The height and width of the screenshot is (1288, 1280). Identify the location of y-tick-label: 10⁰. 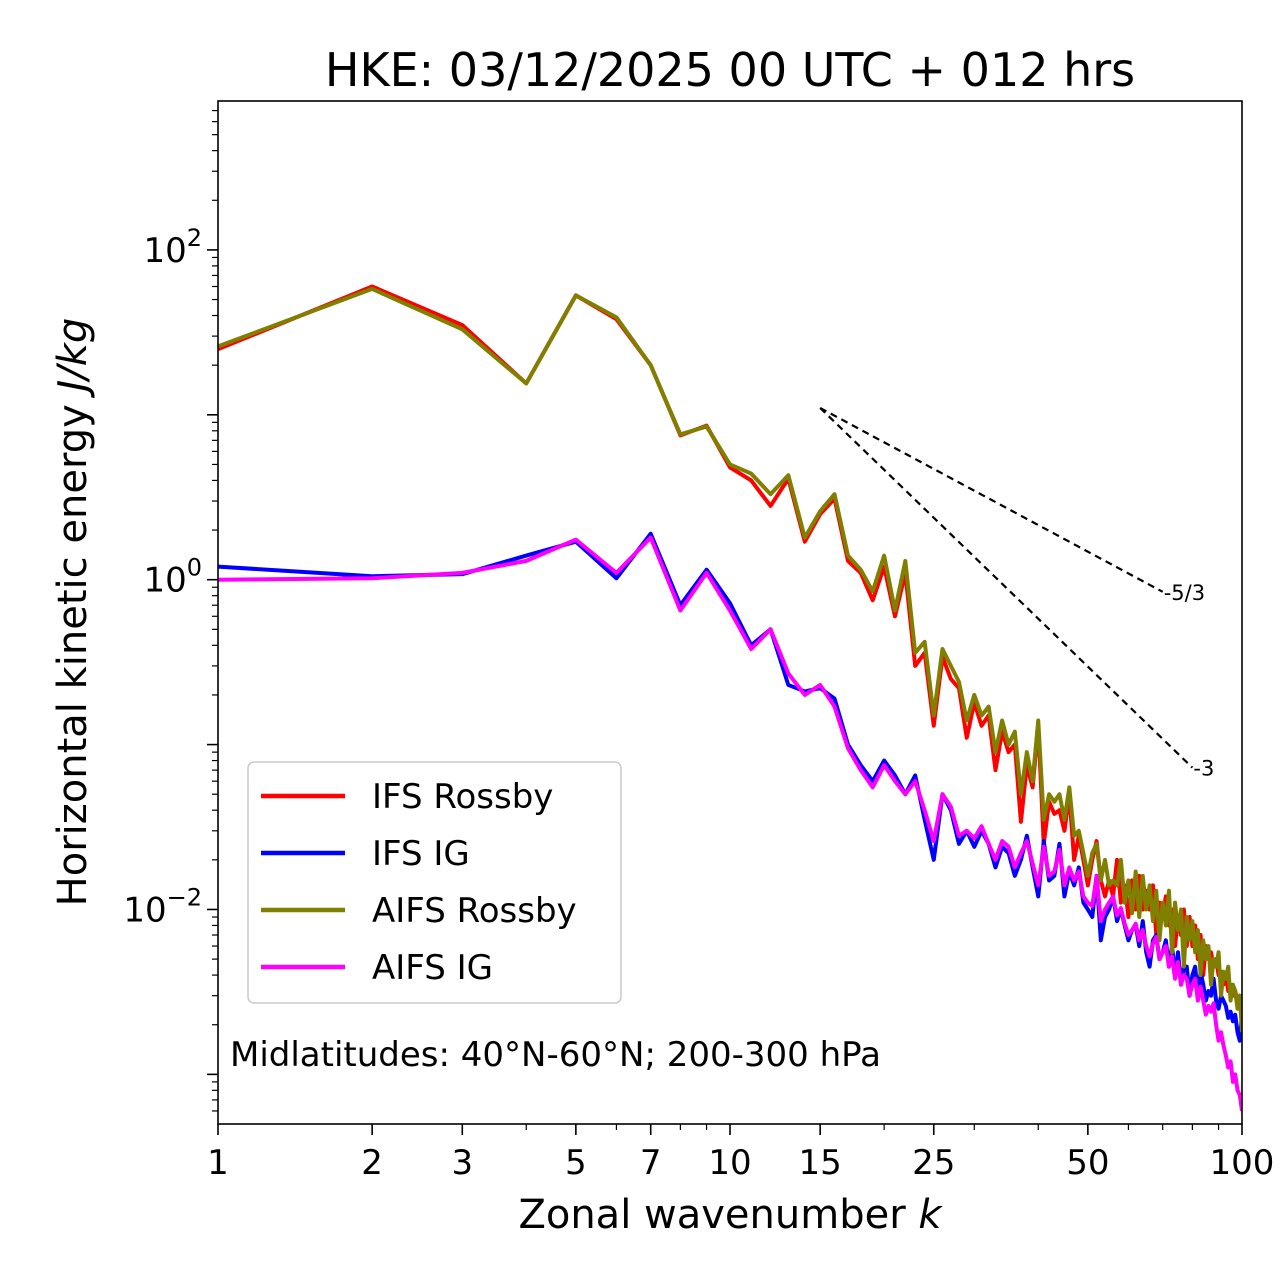
(172, 577).